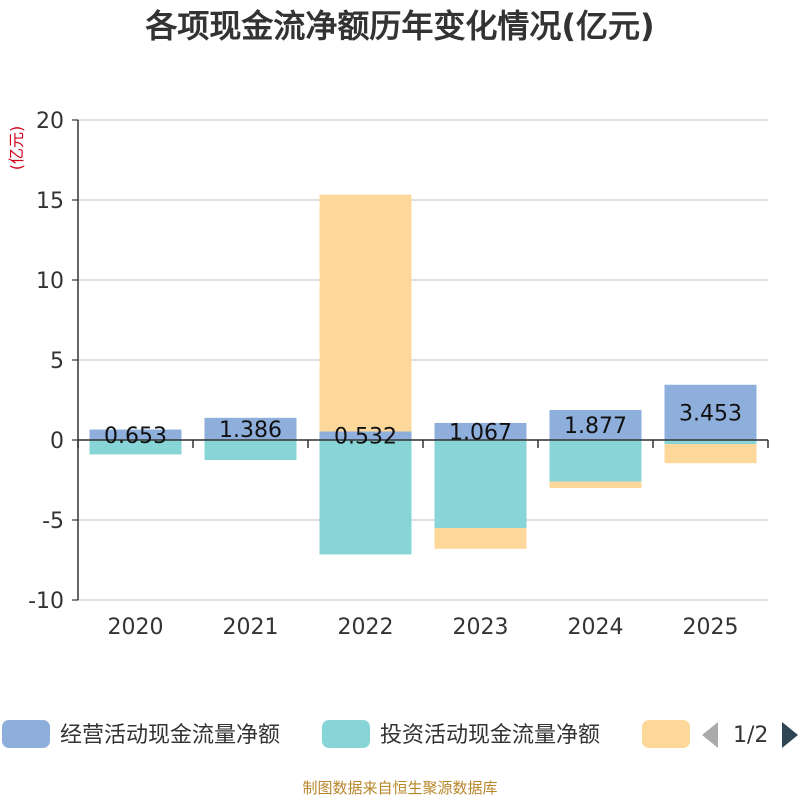  What do you see at coordinates (710, 454) in the screenshot?
I see `bar-series3-2025` at bounding box center [710, 454].